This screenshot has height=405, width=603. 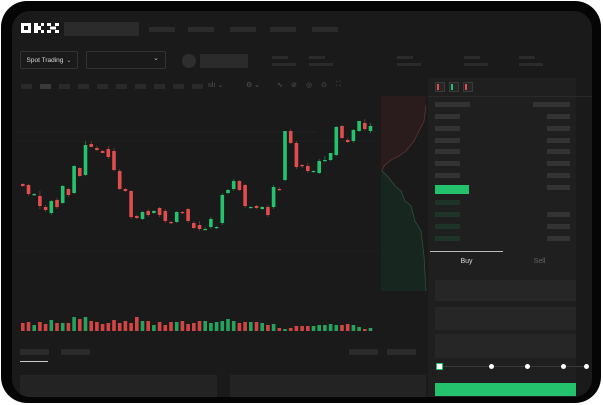 I want to click on filter-button, so click(x=363, y=352).